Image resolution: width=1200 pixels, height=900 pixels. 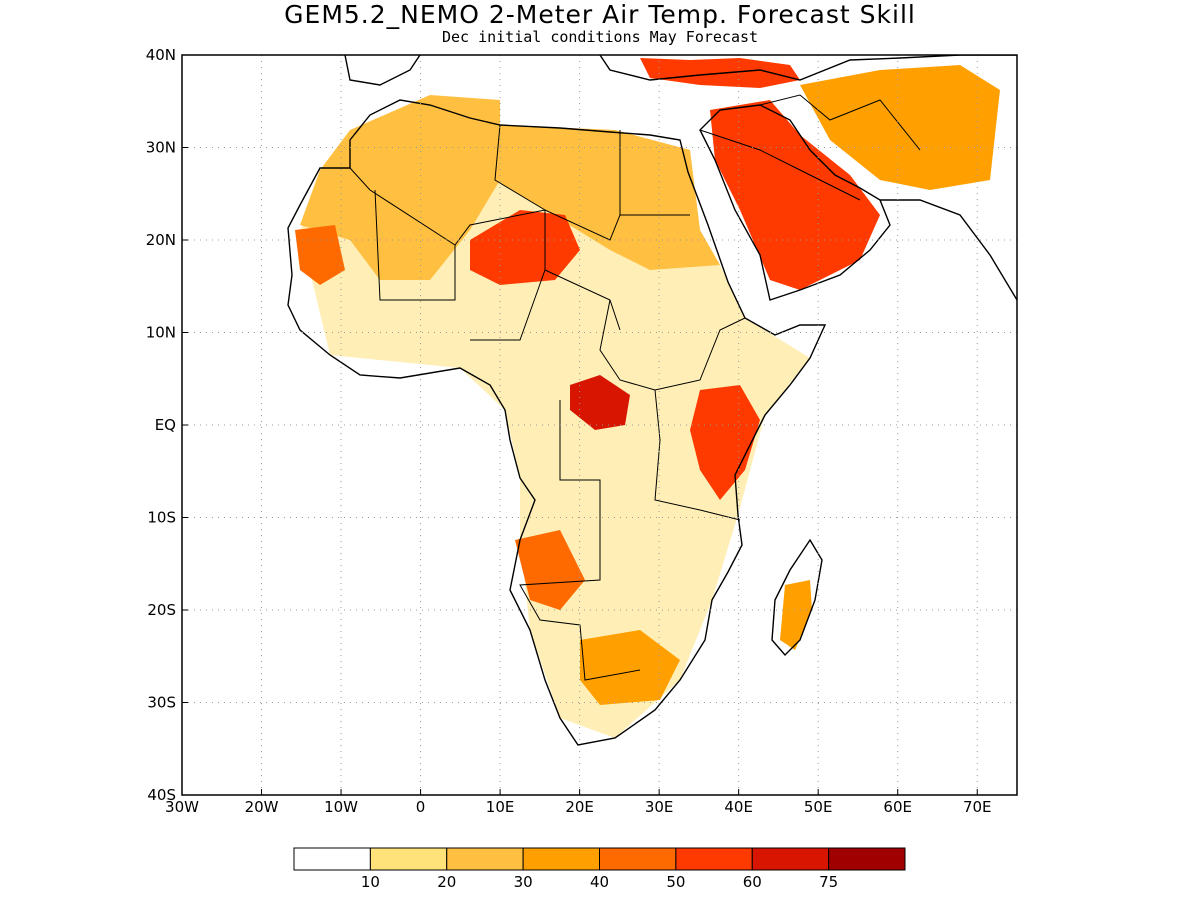 I want to click on colorbar-label: 20, so click(x=446, y=882).